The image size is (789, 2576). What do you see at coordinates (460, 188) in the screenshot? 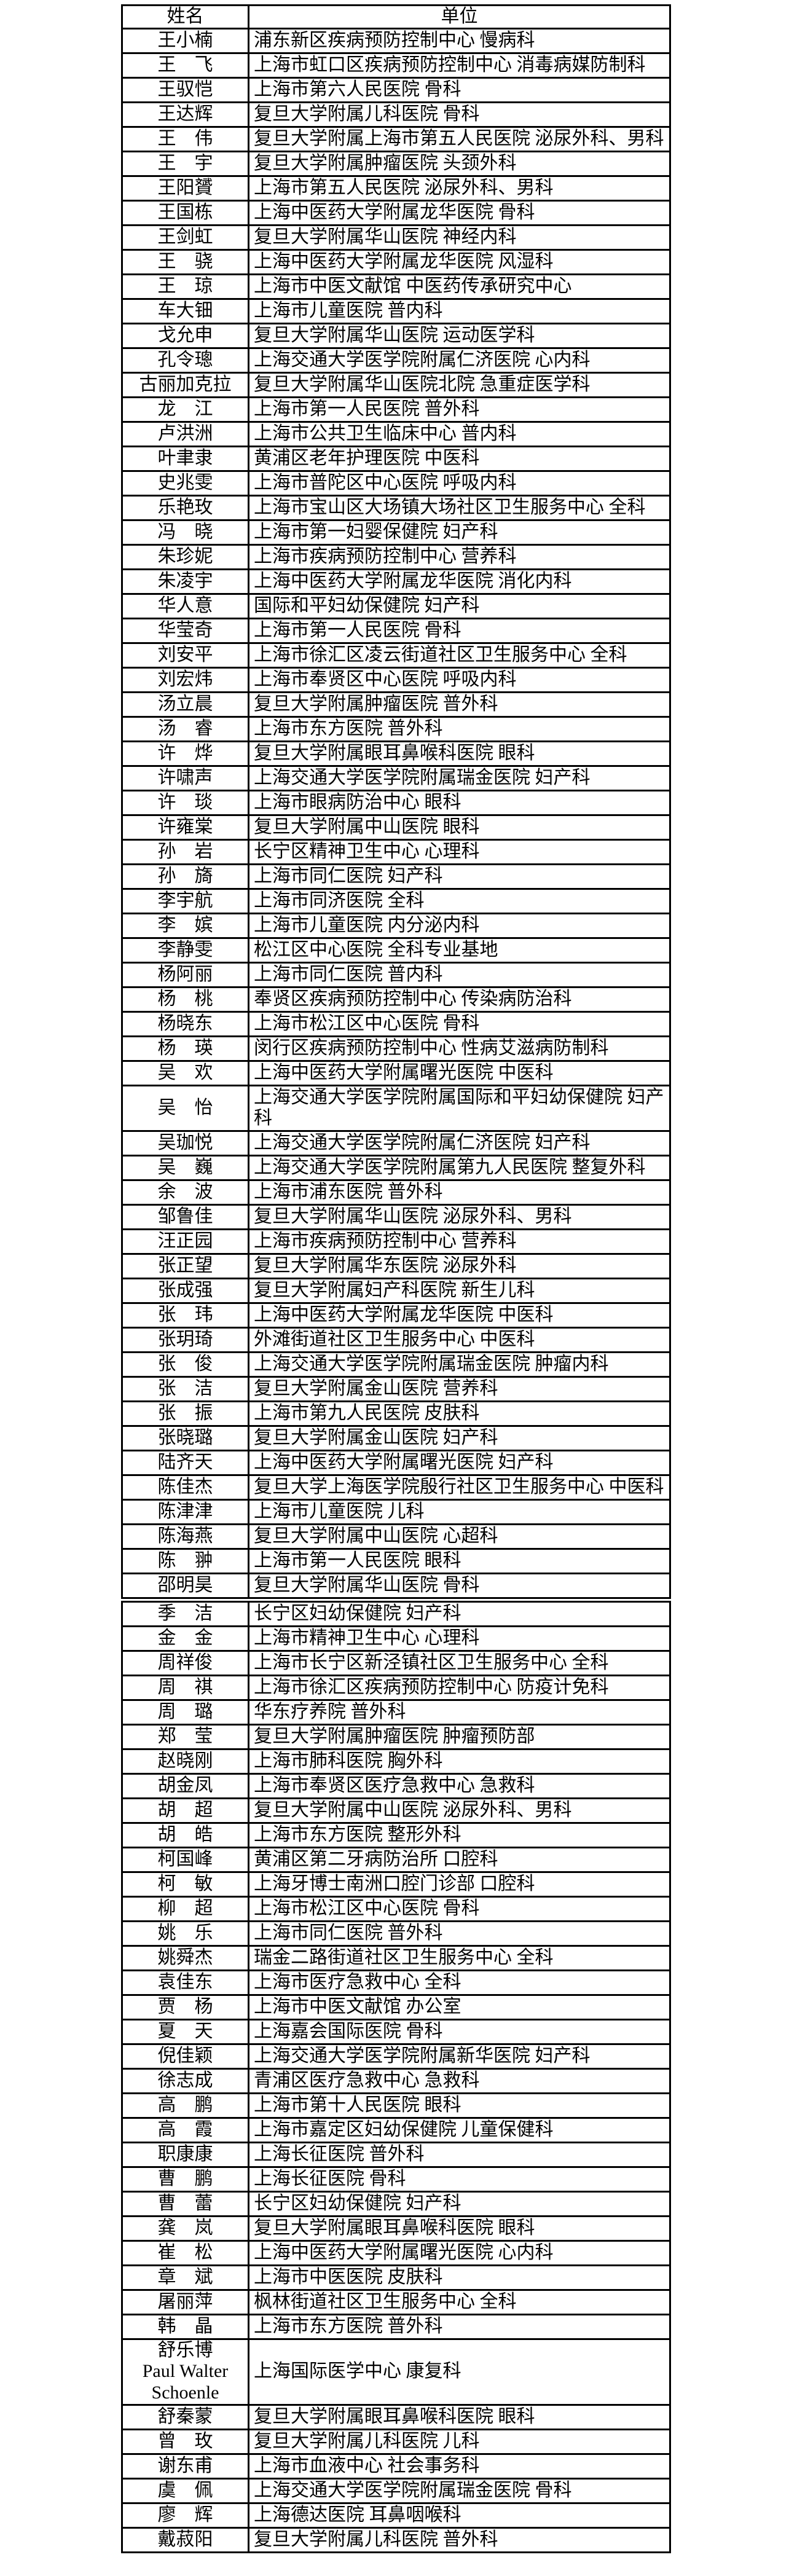
I see `unit-cell: 上海市第五人民医院 泌尿外科、男科` at bounding box center [460, 188].